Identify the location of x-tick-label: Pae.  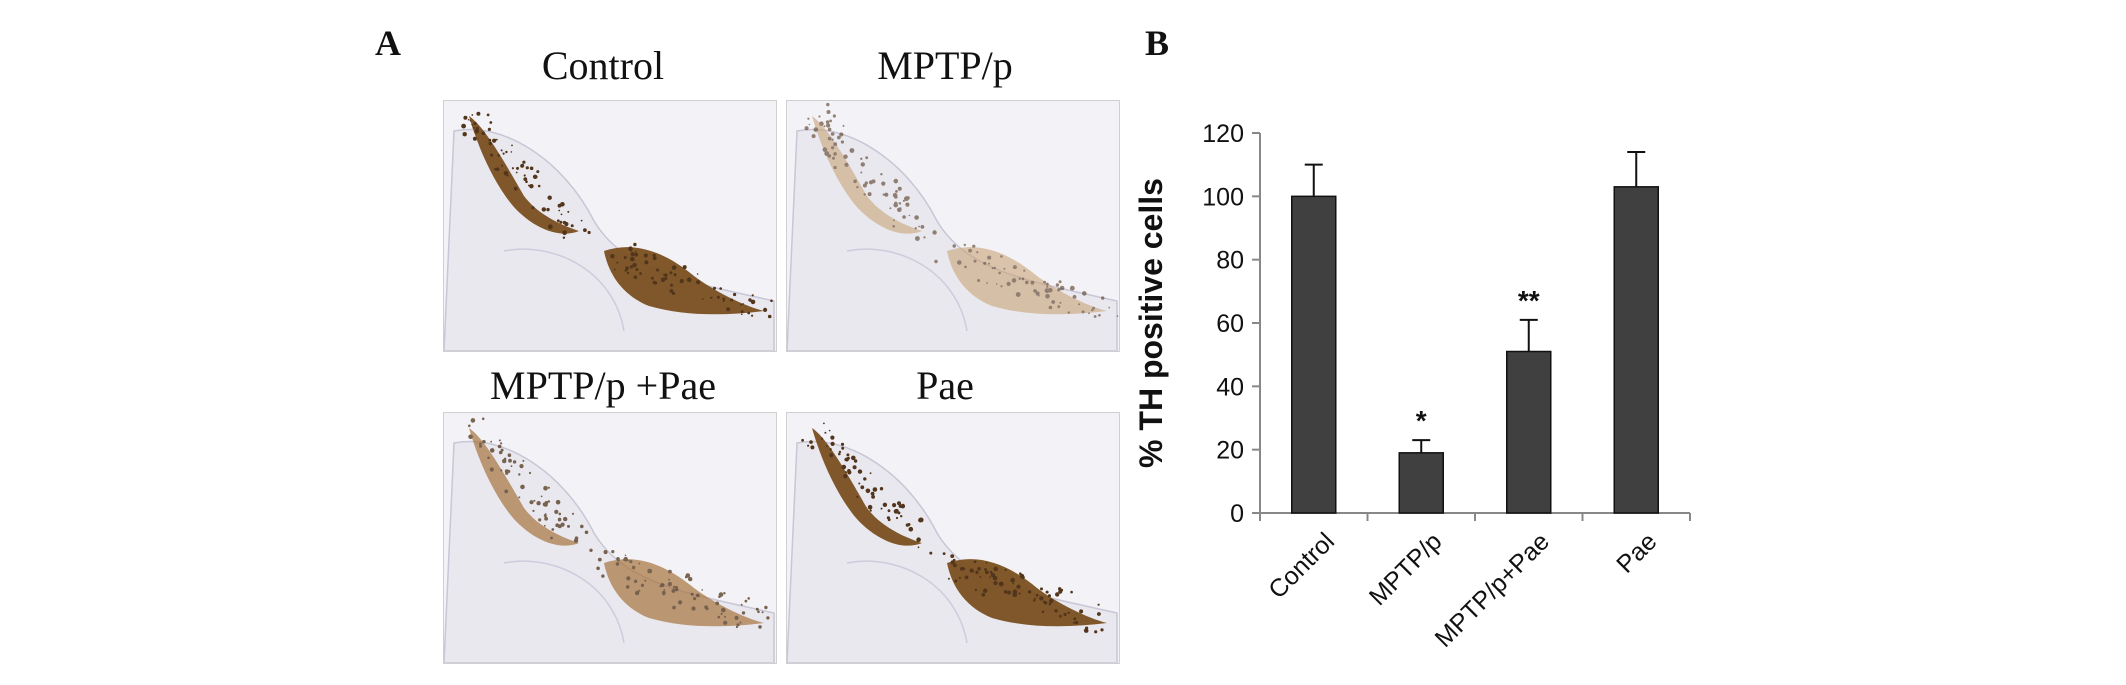
(1636, 552).